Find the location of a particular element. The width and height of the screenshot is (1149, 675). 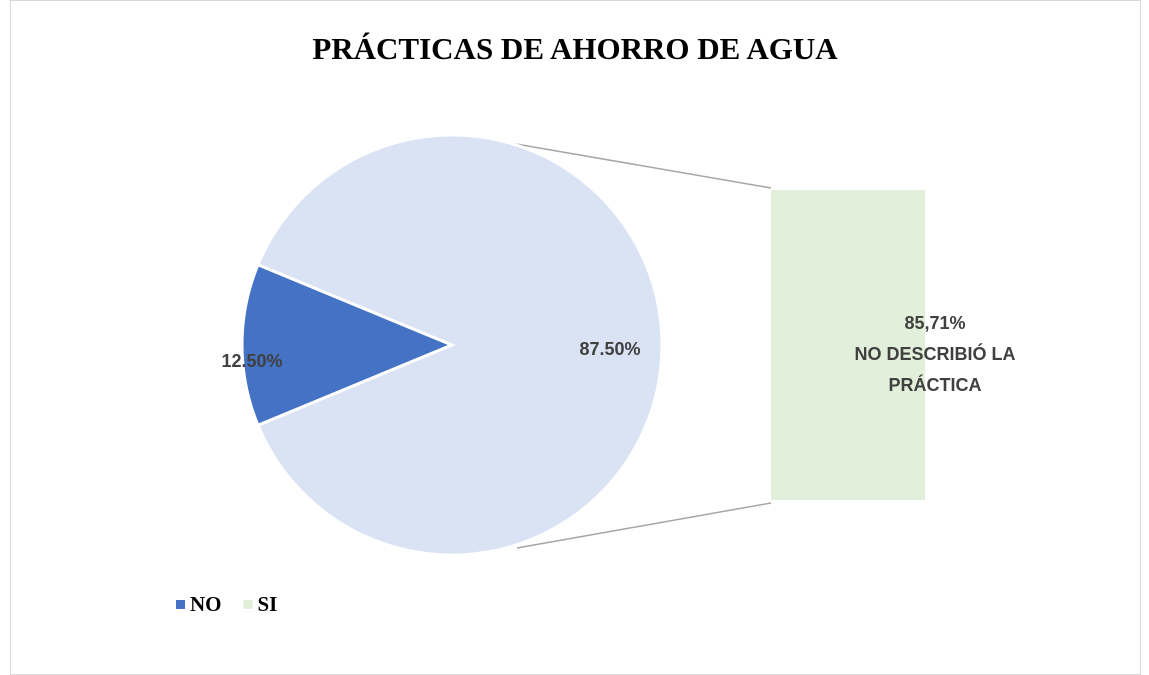

bar-value-label: 85,71% is located at coordinates (935, 323).